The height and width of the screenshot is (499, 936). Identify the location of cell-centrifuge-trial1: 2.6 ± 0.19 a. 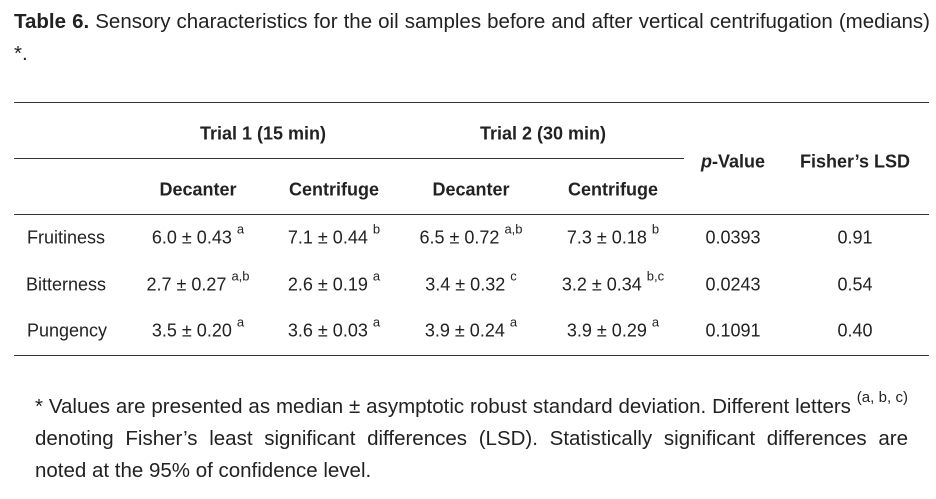
(333, 283).